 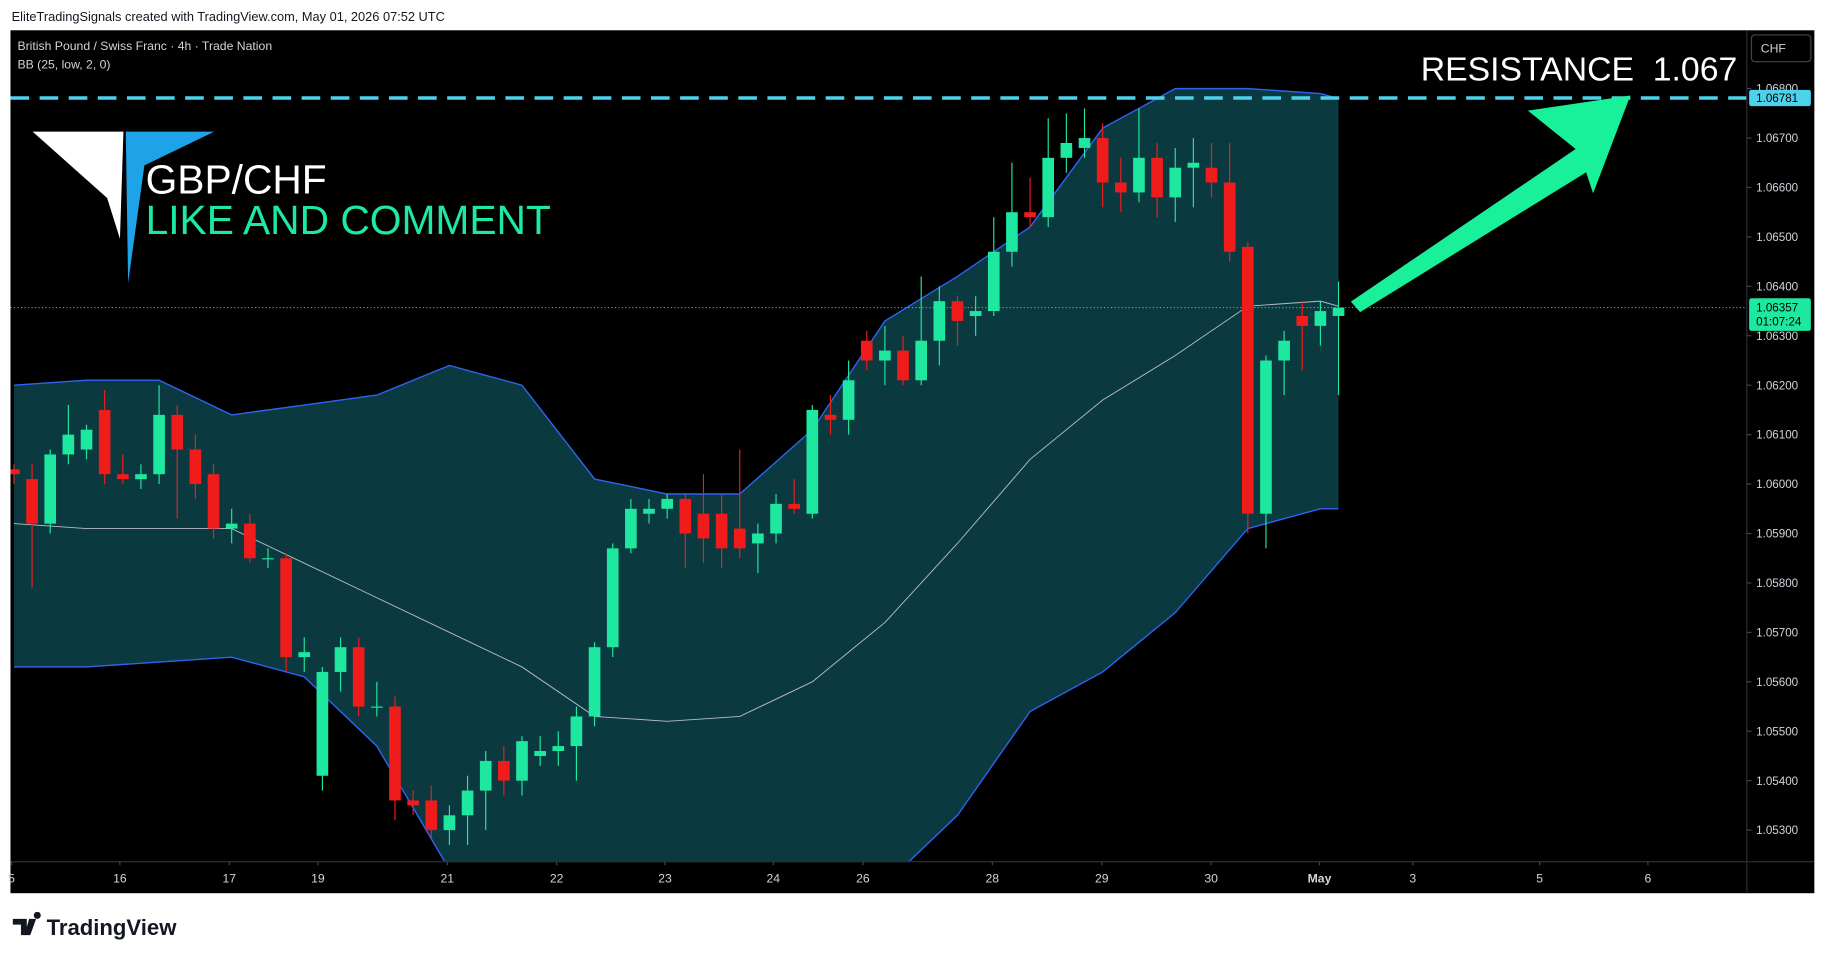 I want to click on logo-white, so click(x=78, y=185).